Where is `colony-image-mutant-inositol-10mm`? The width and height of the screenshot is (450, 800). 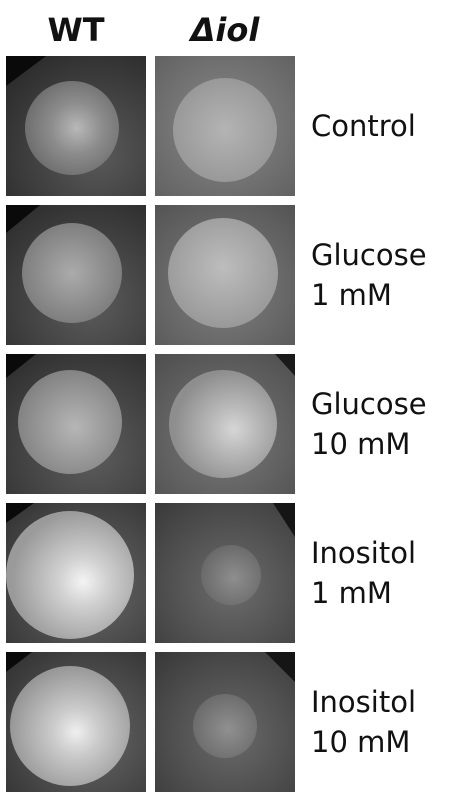
colony-image-mutant-inositol-10mm is located at coordinates (225, 722).